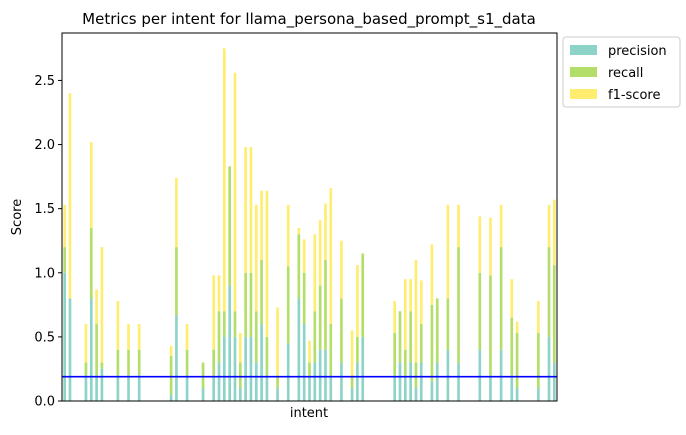 This screenshot has width=686, height=435. What do you see at coordinates (44, 273) in the screenshot?
I see `y-tick-label-2: 1.0` at bounding box center [44, 273].